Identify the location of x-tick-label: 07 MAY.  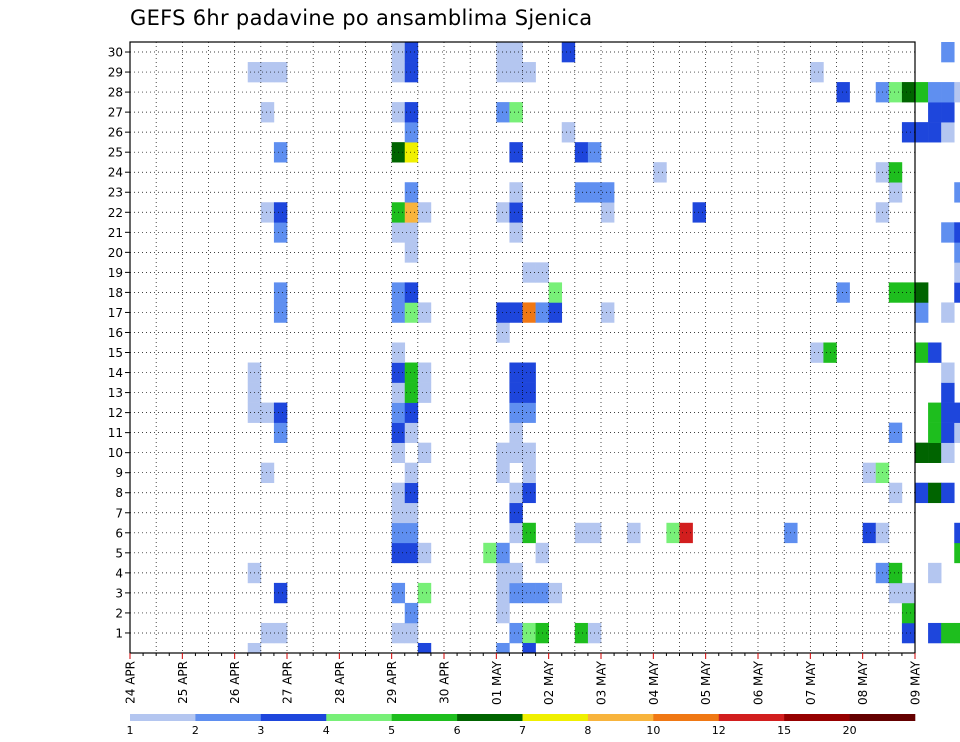
(811, 682).